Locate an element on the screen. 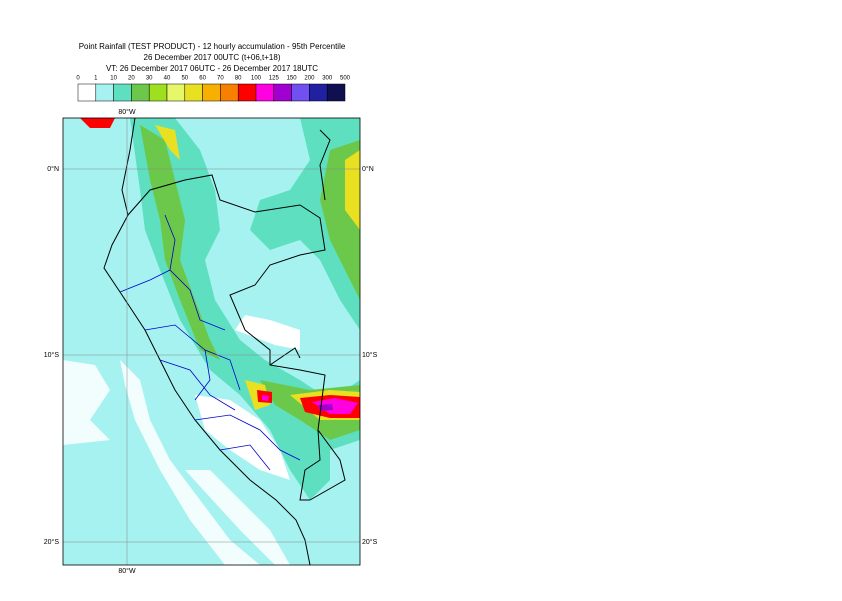  legend-label: 50 is located at coordinates (184, 79).